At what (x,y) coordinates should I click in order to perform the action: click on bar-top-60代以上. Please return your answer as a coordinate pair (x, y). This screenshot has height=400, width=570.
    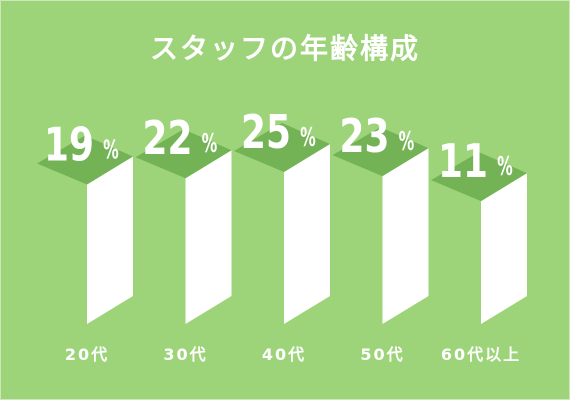
    Looking at the image, I should click on (479, 177).